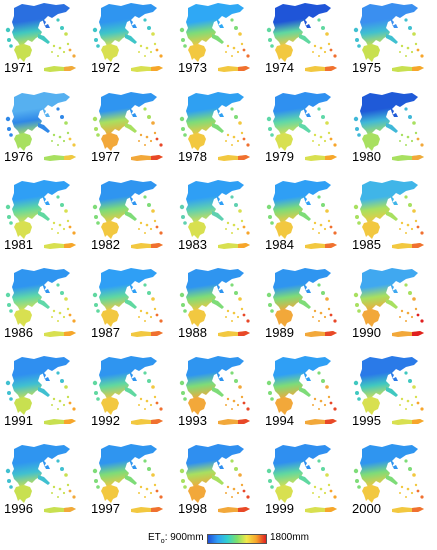  I want to click on map-panel: 1979, so click(303, 133).